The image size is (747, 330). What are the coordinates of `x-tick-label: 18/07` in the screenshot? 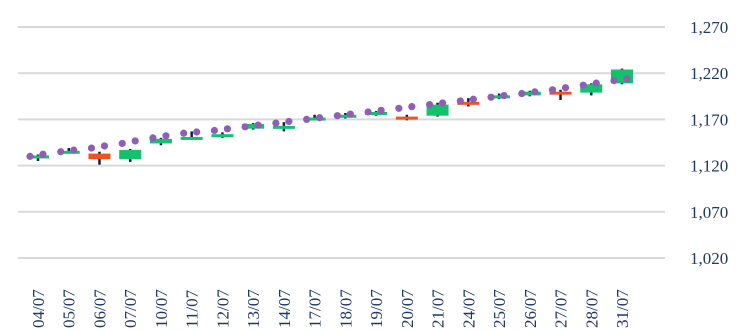 It's located at (345, 308).